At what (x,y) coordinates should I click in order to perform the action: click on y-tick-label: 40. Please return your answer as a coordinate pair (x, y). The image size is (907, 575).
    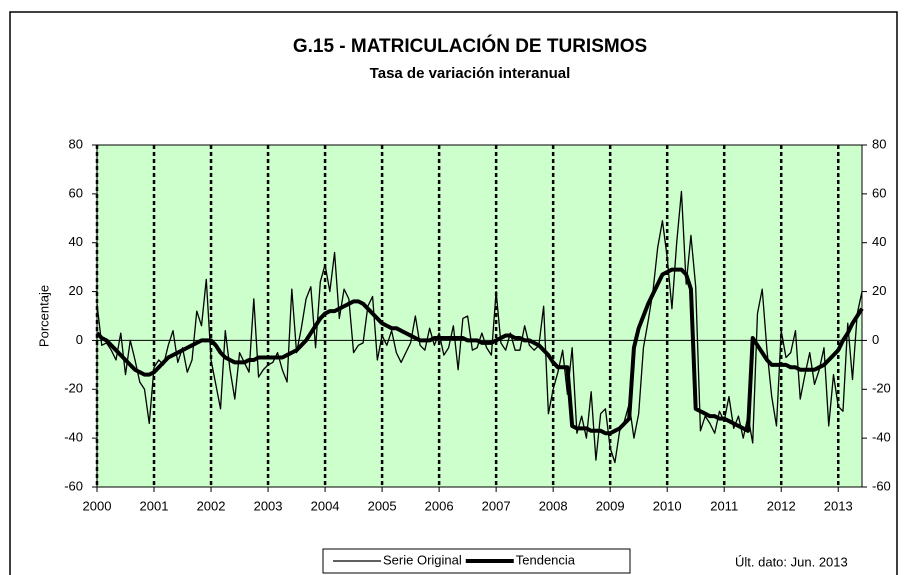
    Looking at the image, I should click on (76, 241).